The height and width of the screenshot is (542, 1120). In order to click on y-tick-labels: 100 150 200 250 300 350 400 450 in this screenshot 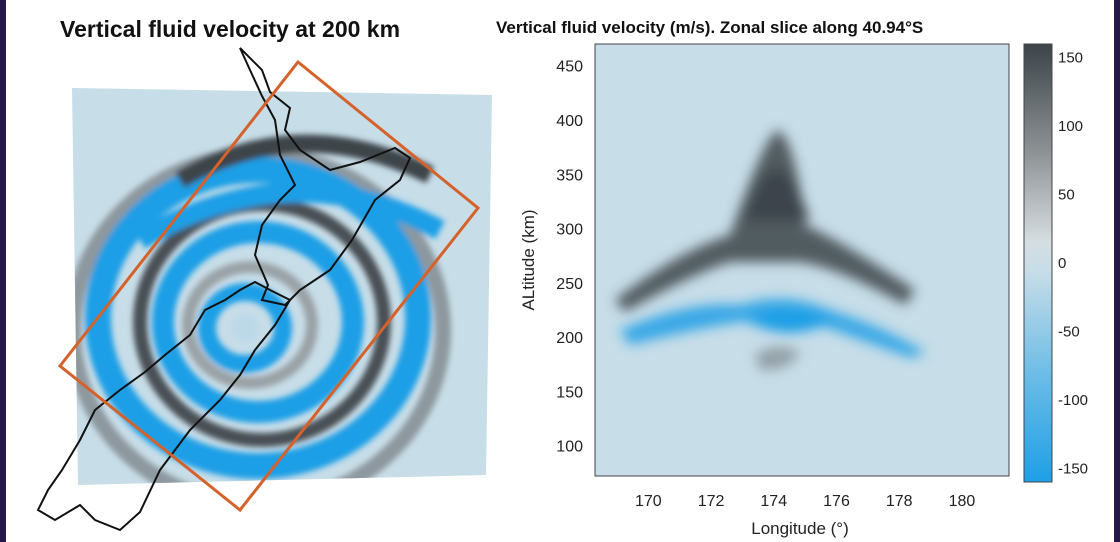, I will do `click(569, 257)`.